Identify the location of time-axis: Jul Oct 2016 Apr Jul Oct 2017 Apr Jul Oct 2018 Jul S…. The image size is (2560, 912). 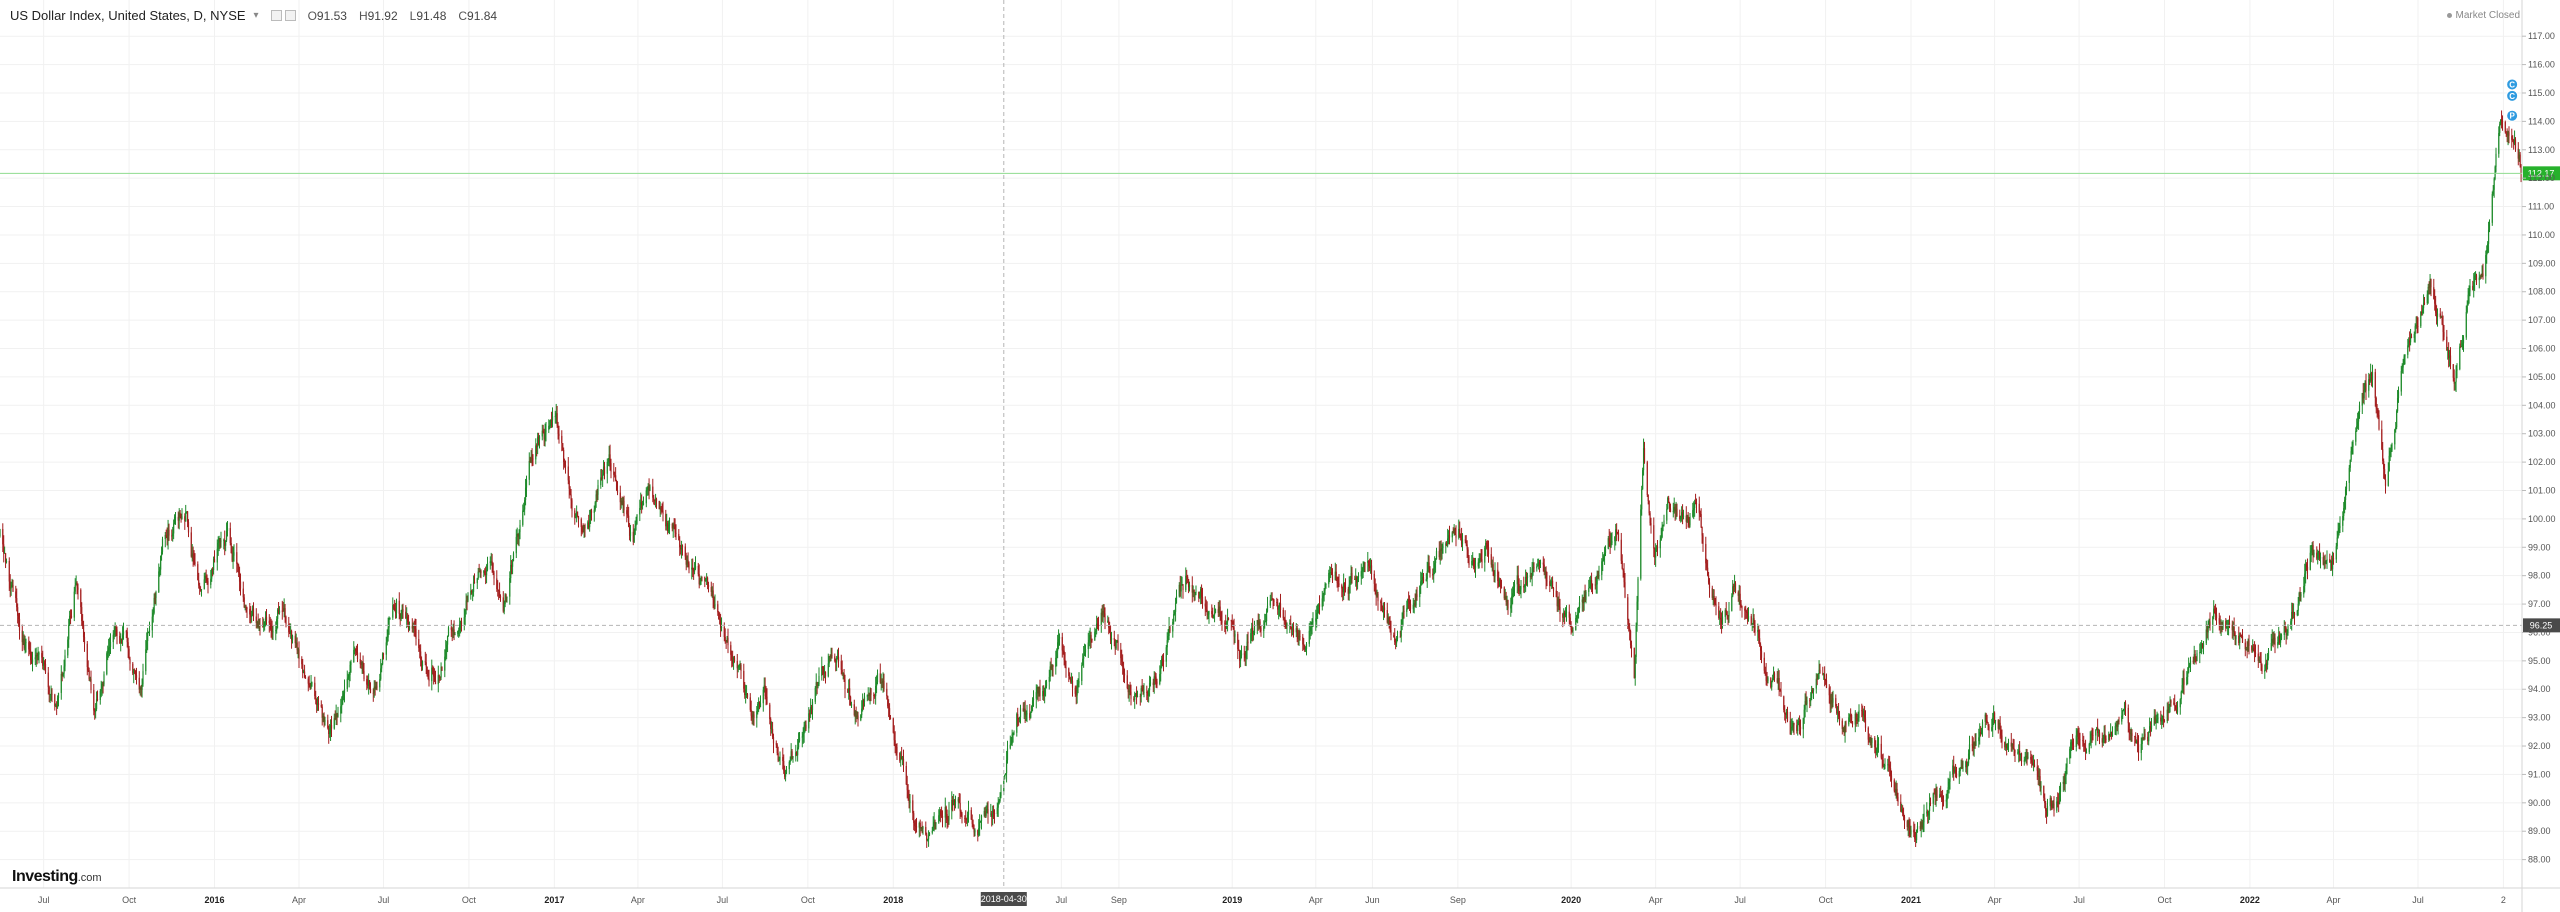
(1280, 896).